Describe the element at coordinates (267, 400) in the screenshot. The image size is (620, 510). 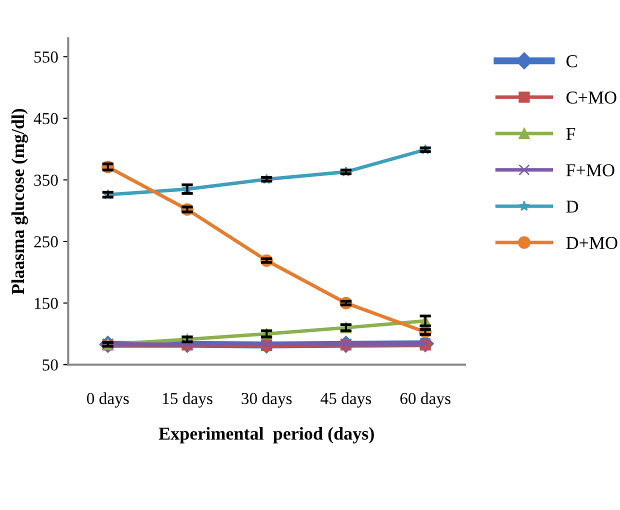
I see `x-tick-label: 30 days` at that location.